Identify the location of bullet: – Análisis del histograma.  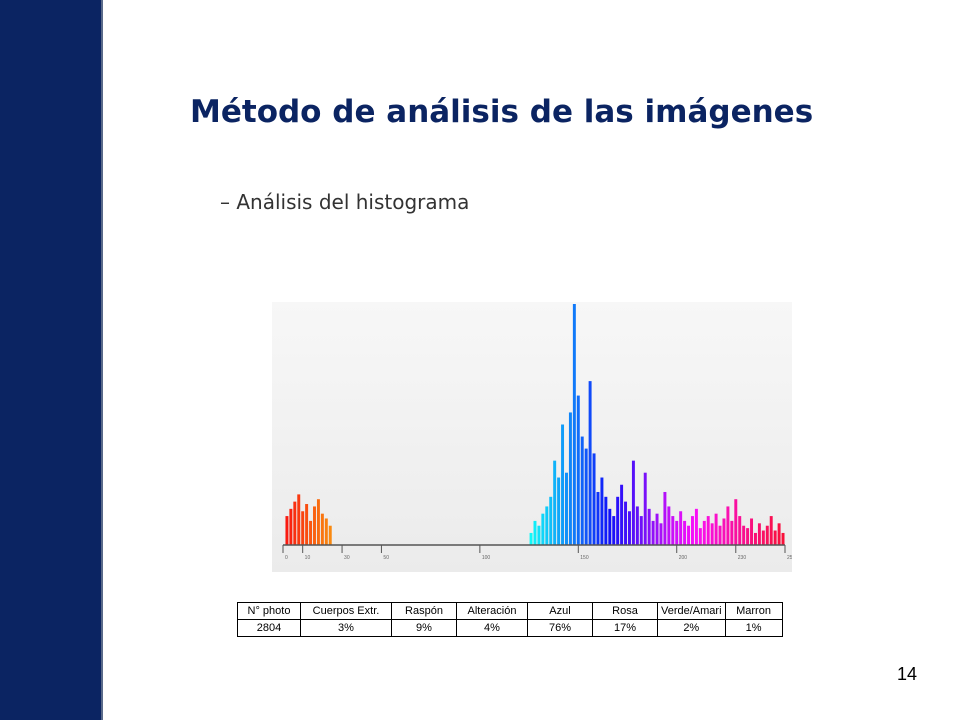
(345, 202).